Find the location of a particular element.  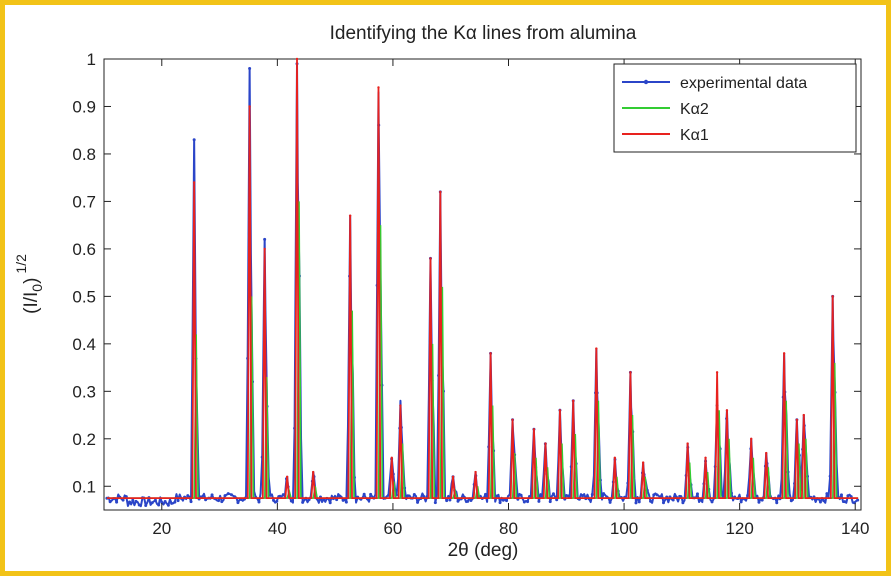

x-tick-label: 80 is located at coordinates (508, 528).